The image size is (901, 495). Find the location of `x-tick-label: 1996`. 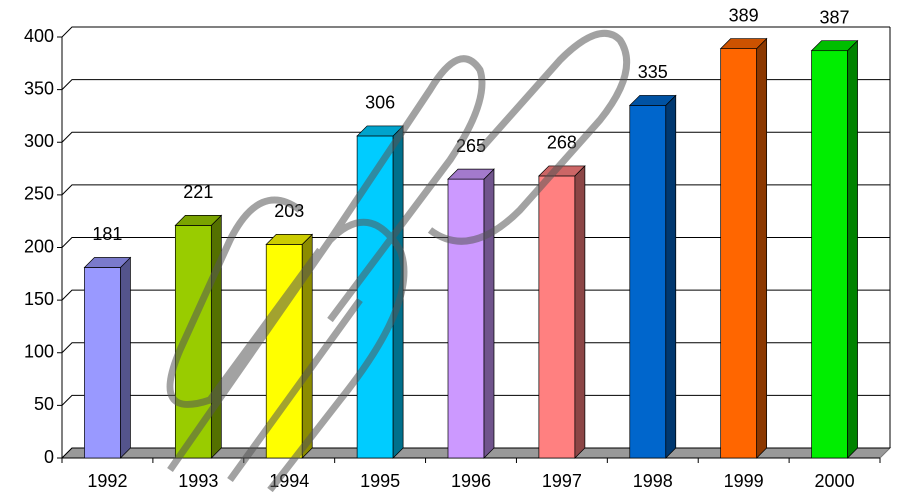

x-tick-label: 1996 is located at coordinates (471, 481).